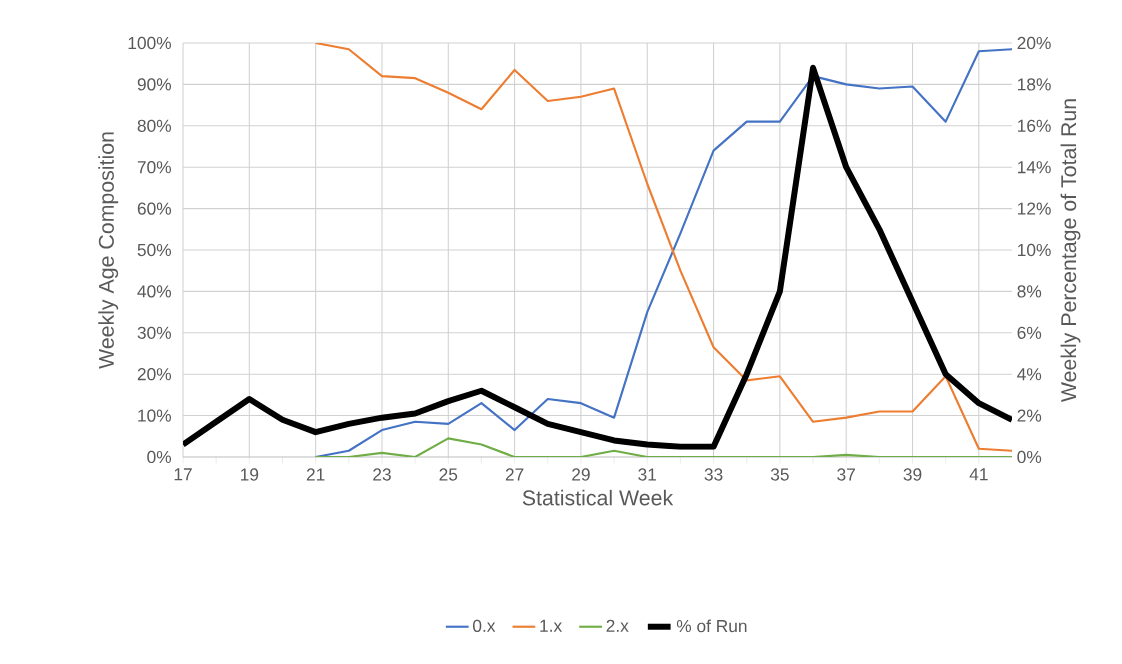 This screenshot has width=1122, height=664. Describe the element at coordinates (1034, 43) in the screenshot. I see `y2-tick-label: 20%` at that location.